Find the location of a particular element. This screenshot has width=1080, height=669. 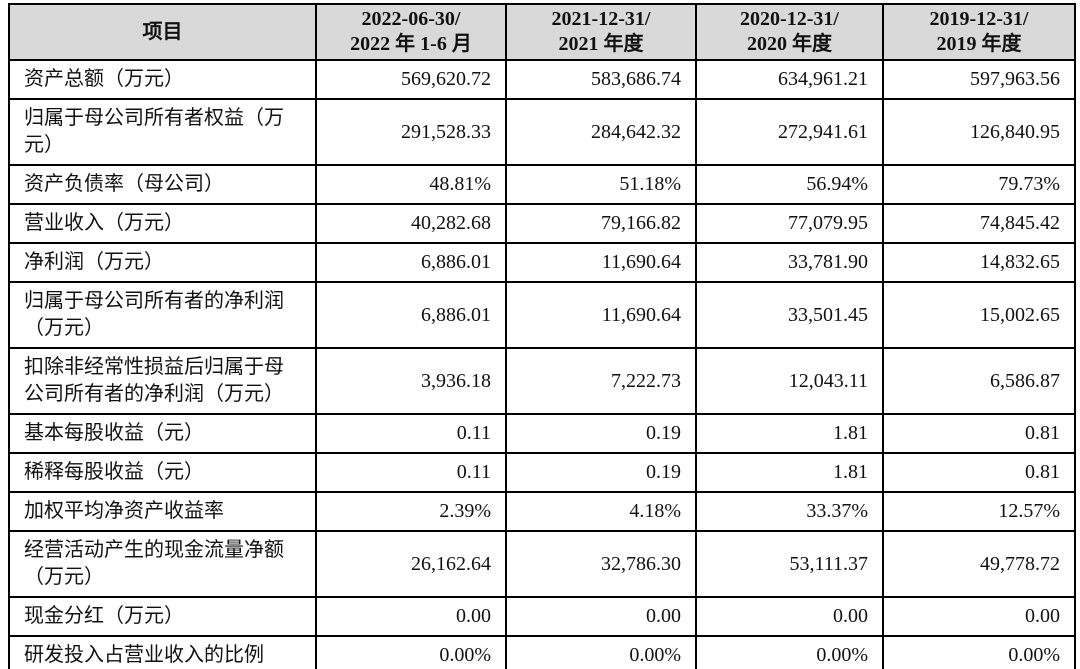

row-label: 净利润（万元） is located at coordinates (162, 262).